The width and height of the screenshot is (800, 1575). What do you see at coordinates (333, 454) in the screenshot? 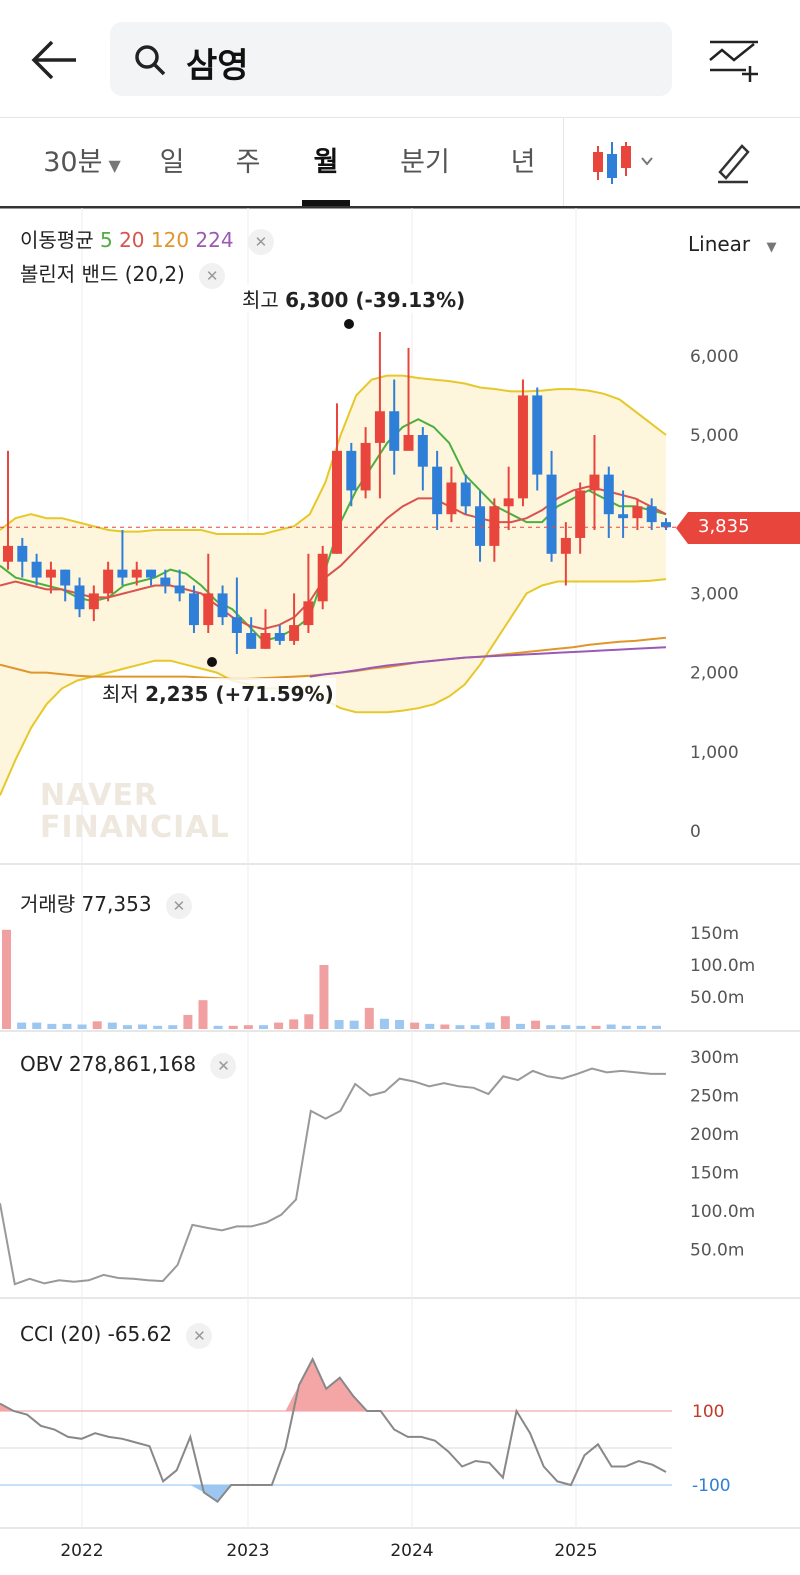
I see `bollinger-upper-line` at bounding box center [333, 454].